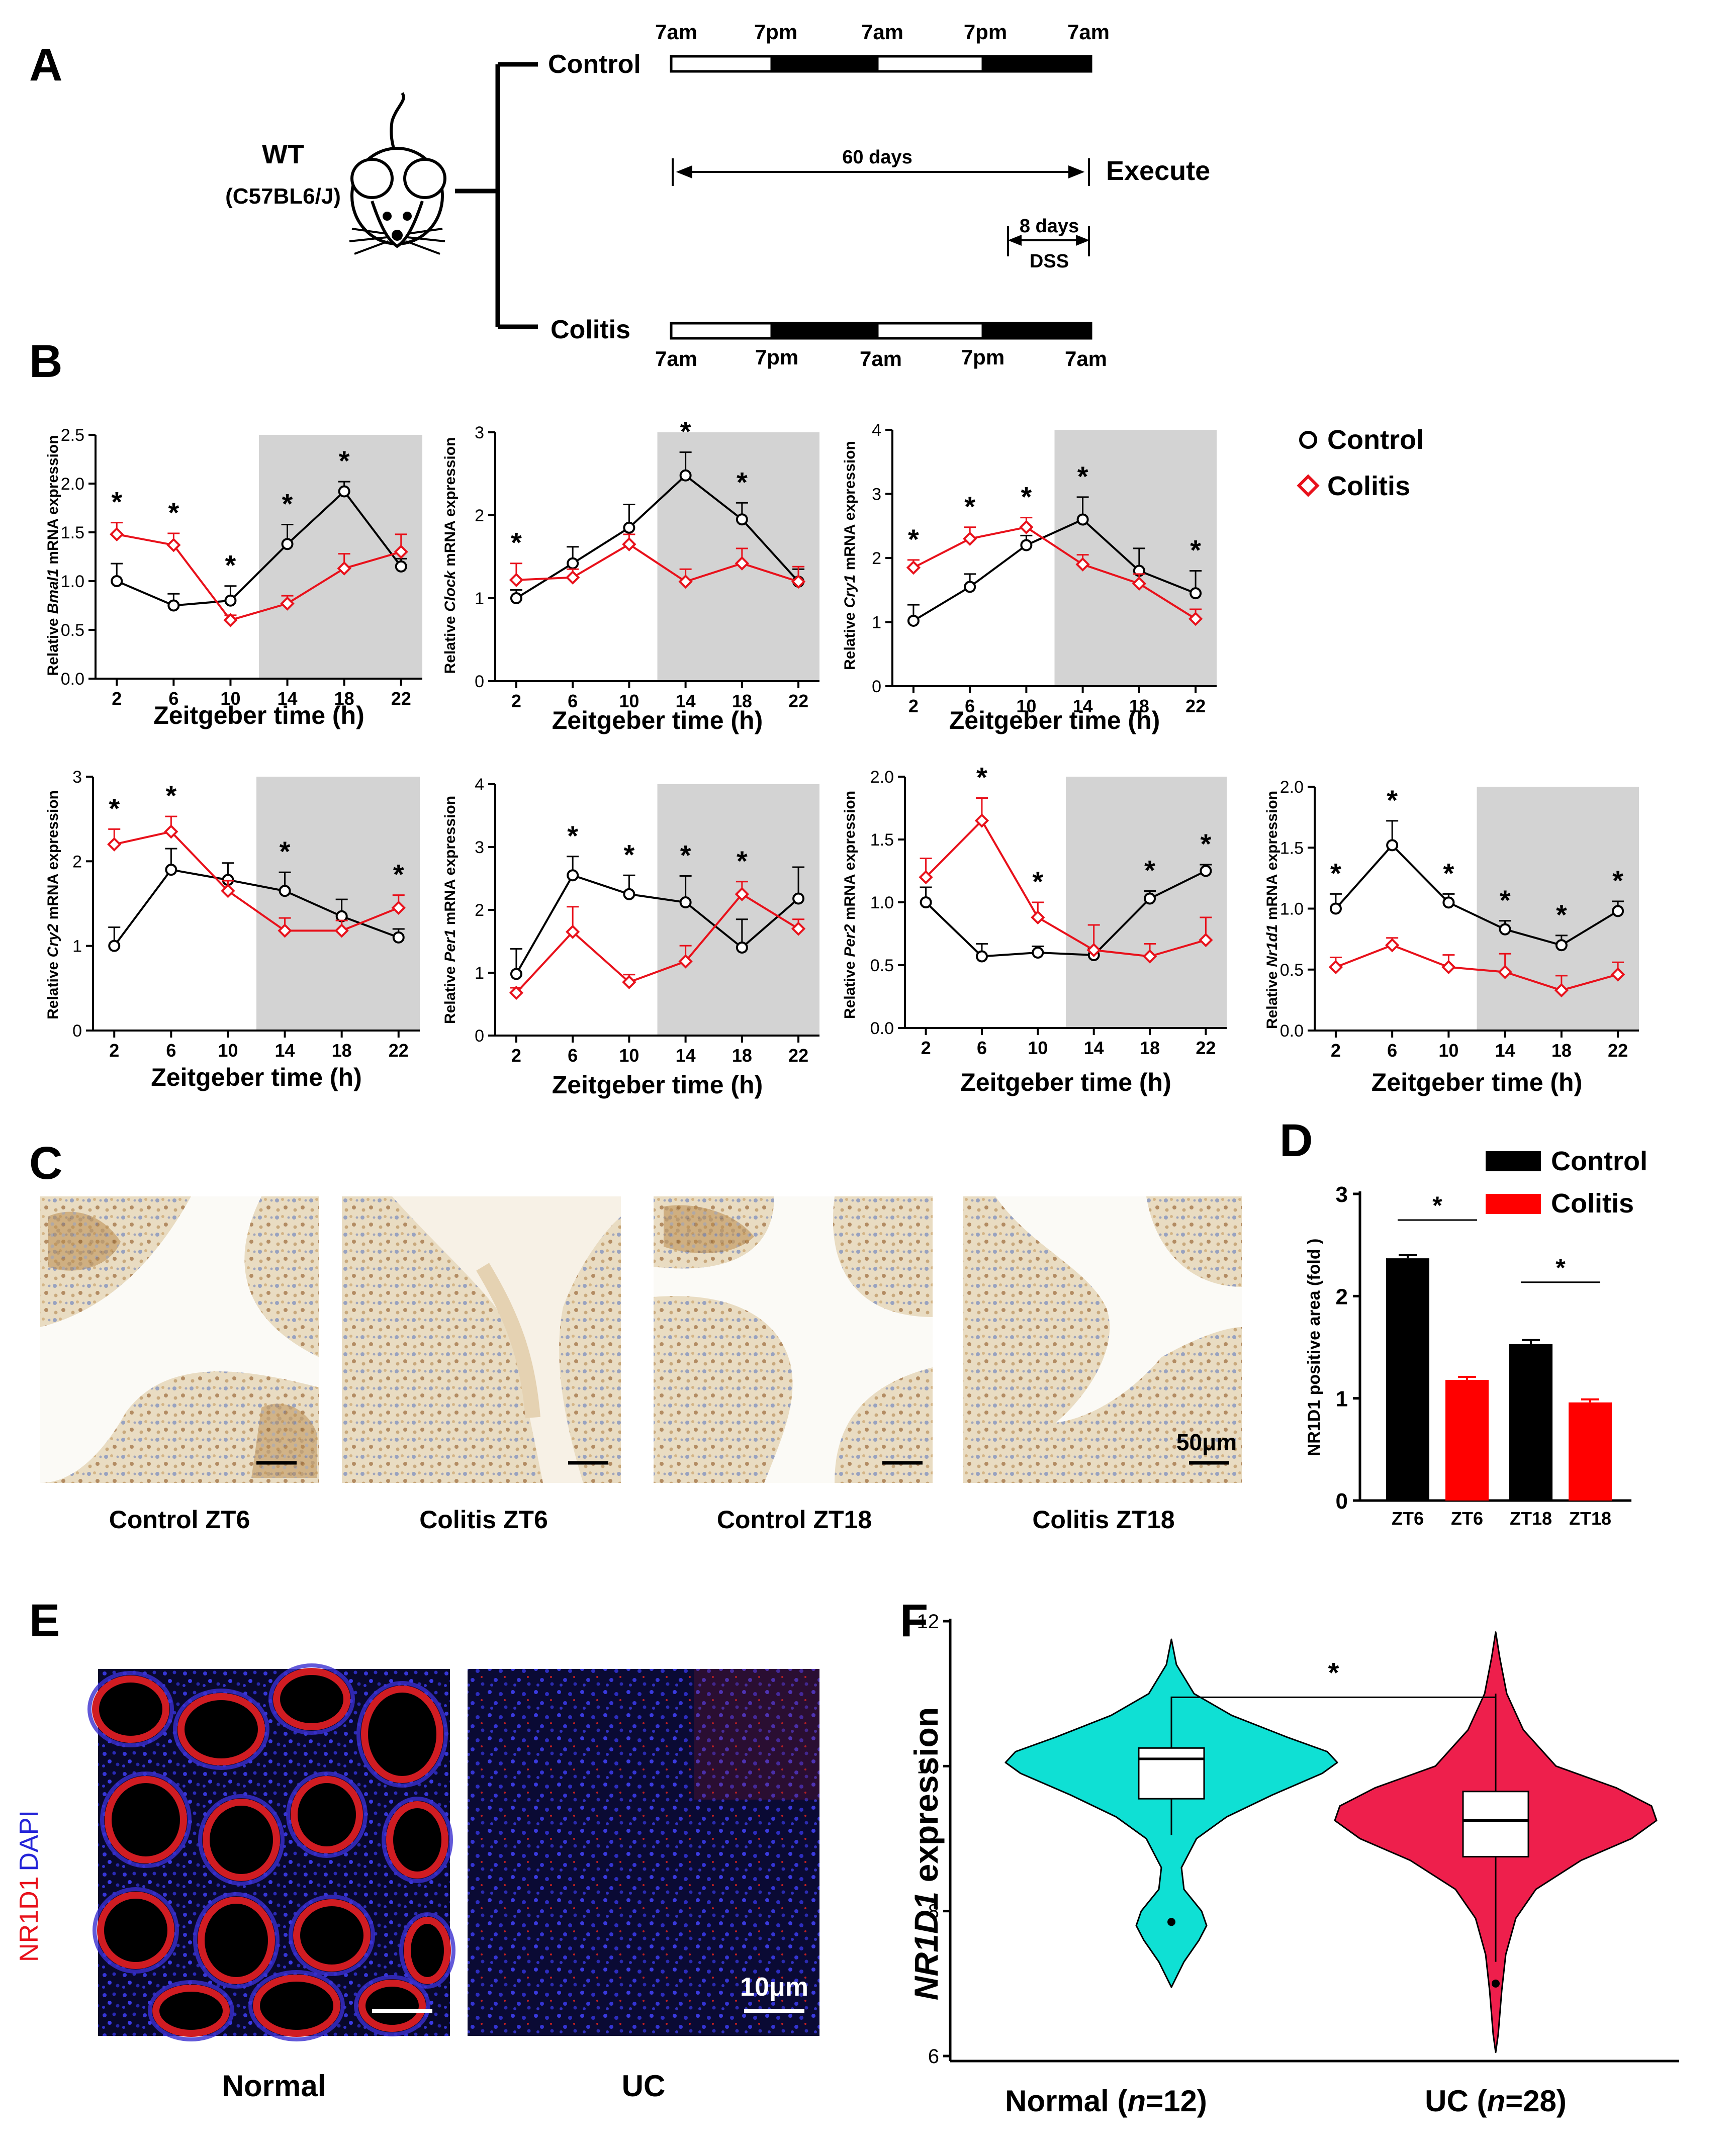 This screenshot has width=1736, height=2147. I want to click on time-top-5: 7am, so click(1089, 32).